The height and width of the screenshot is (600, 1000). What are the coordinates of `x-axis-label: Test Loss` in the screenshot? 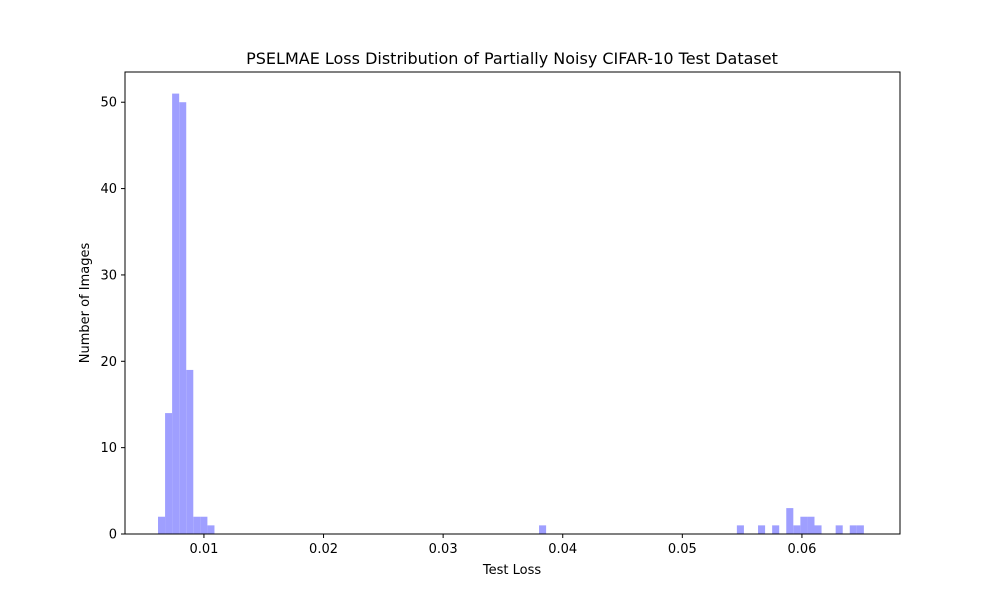 It's located at (511, 570).